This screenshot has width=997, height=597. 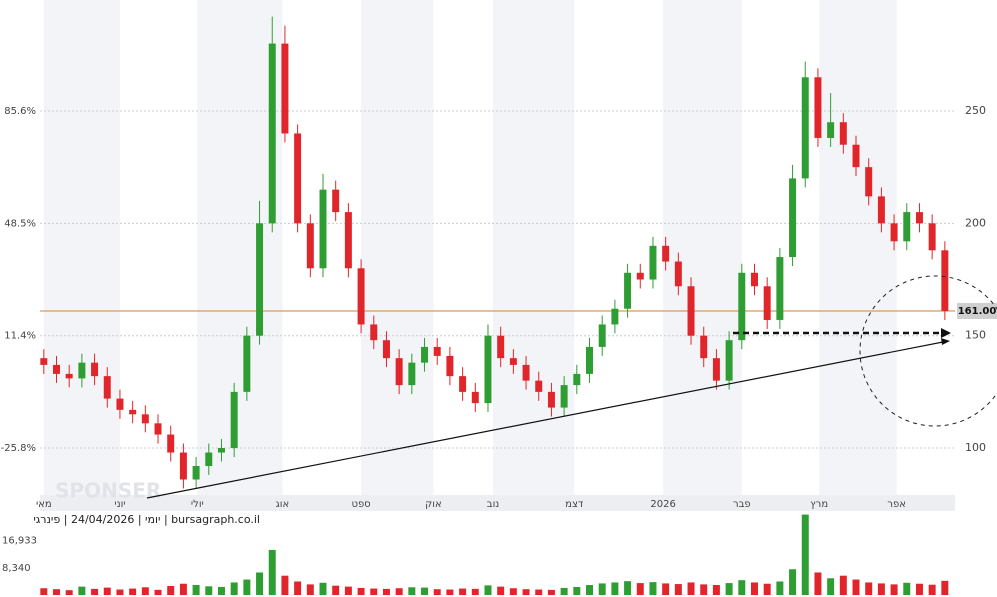 What do you see at coordinates (19, 541) in the screenshot?
I see `volume-tick-label: 16,933` at bounding box center [19, 541].